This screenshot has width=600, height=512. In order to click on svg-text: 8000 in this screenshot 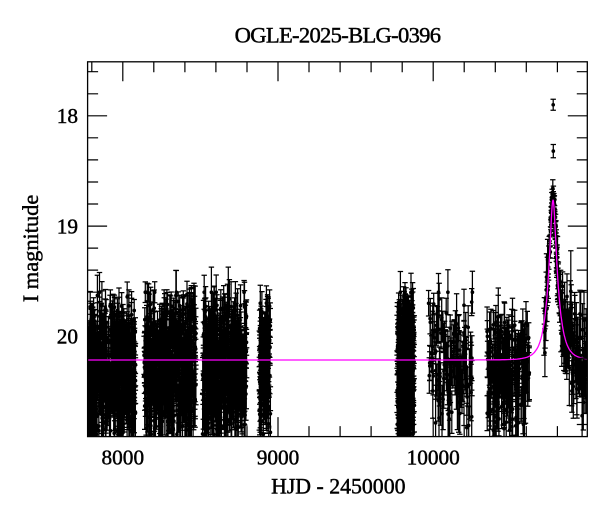, I will do `click(123, 458)`.